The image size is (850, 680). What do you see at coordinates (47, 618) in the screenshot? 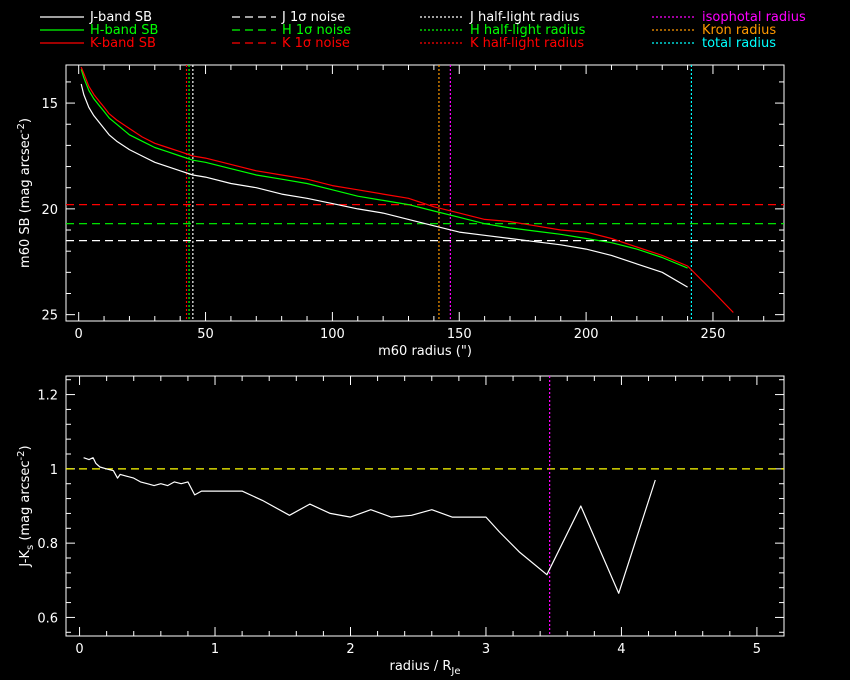
I see `y-tick-label: 0.6` at bounding box center [47, 618].